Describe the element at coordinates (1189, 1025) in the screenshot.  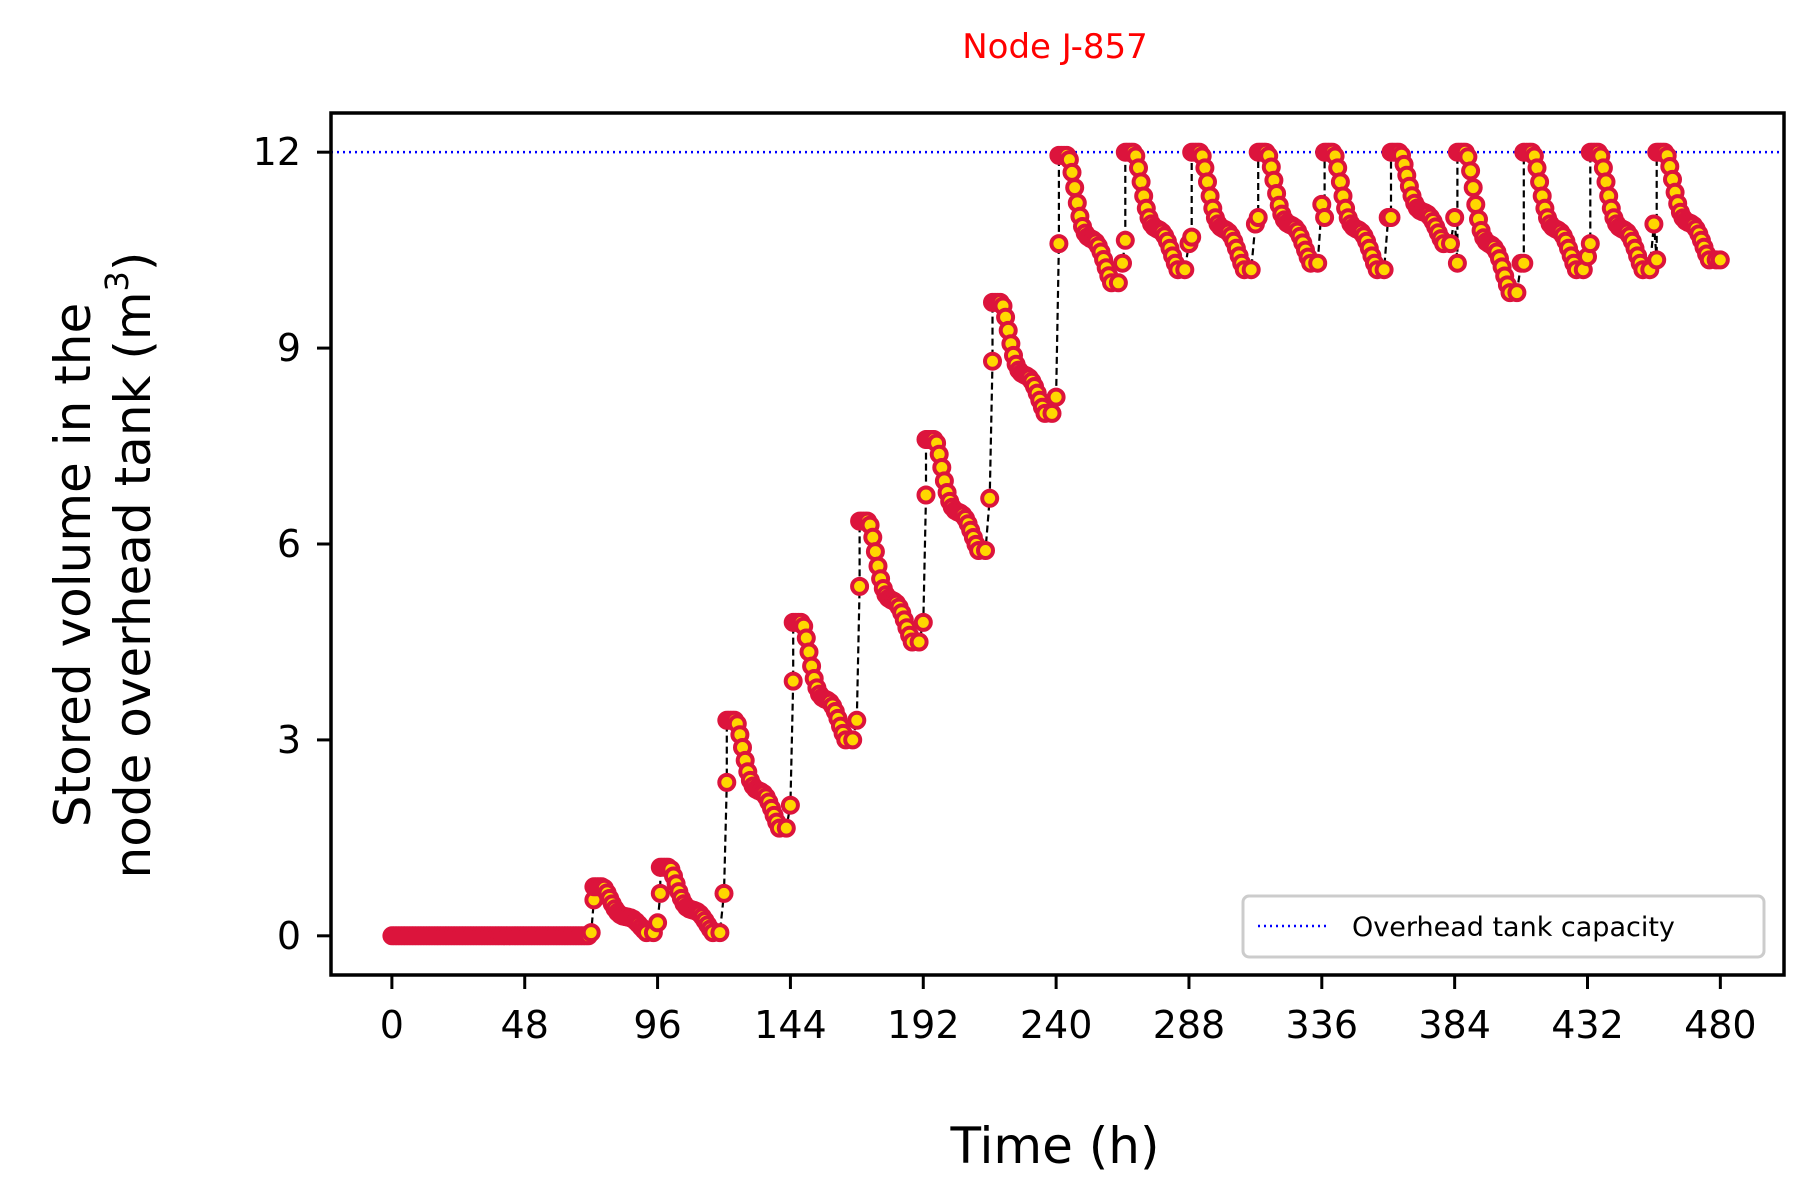
I see `x-tick-label-288: 288` at that location.